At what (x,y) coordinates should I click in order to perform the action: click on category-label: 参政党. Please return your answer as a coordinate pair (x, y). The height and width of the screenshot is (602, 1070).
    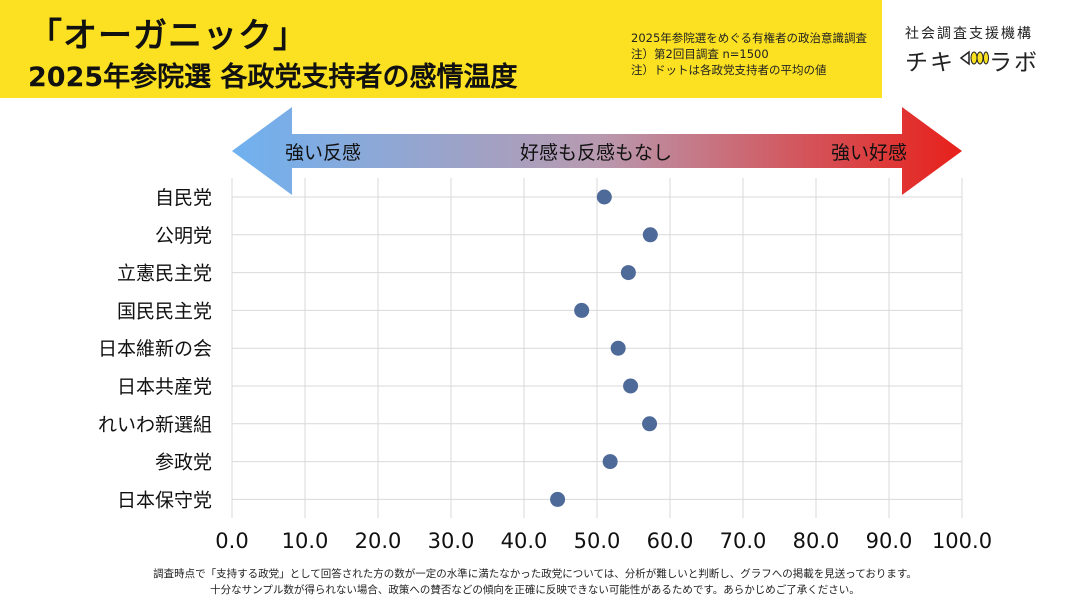
    Looking at the image, I should click on (183, 463).